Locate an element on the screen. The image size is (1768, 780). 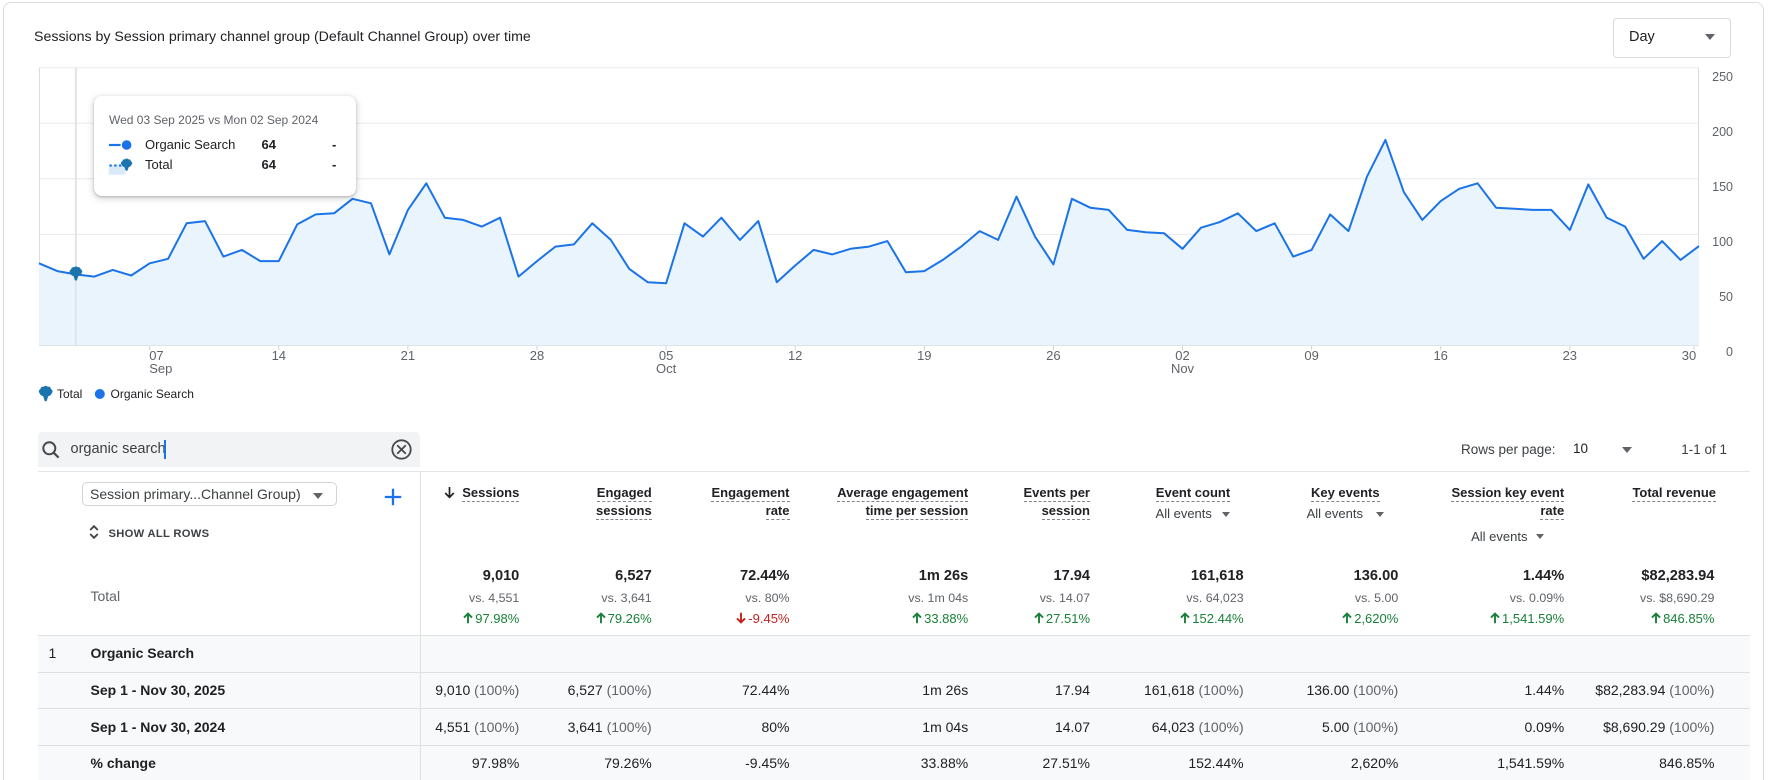
svg-text: 05 is located at coordinates (666, 355).